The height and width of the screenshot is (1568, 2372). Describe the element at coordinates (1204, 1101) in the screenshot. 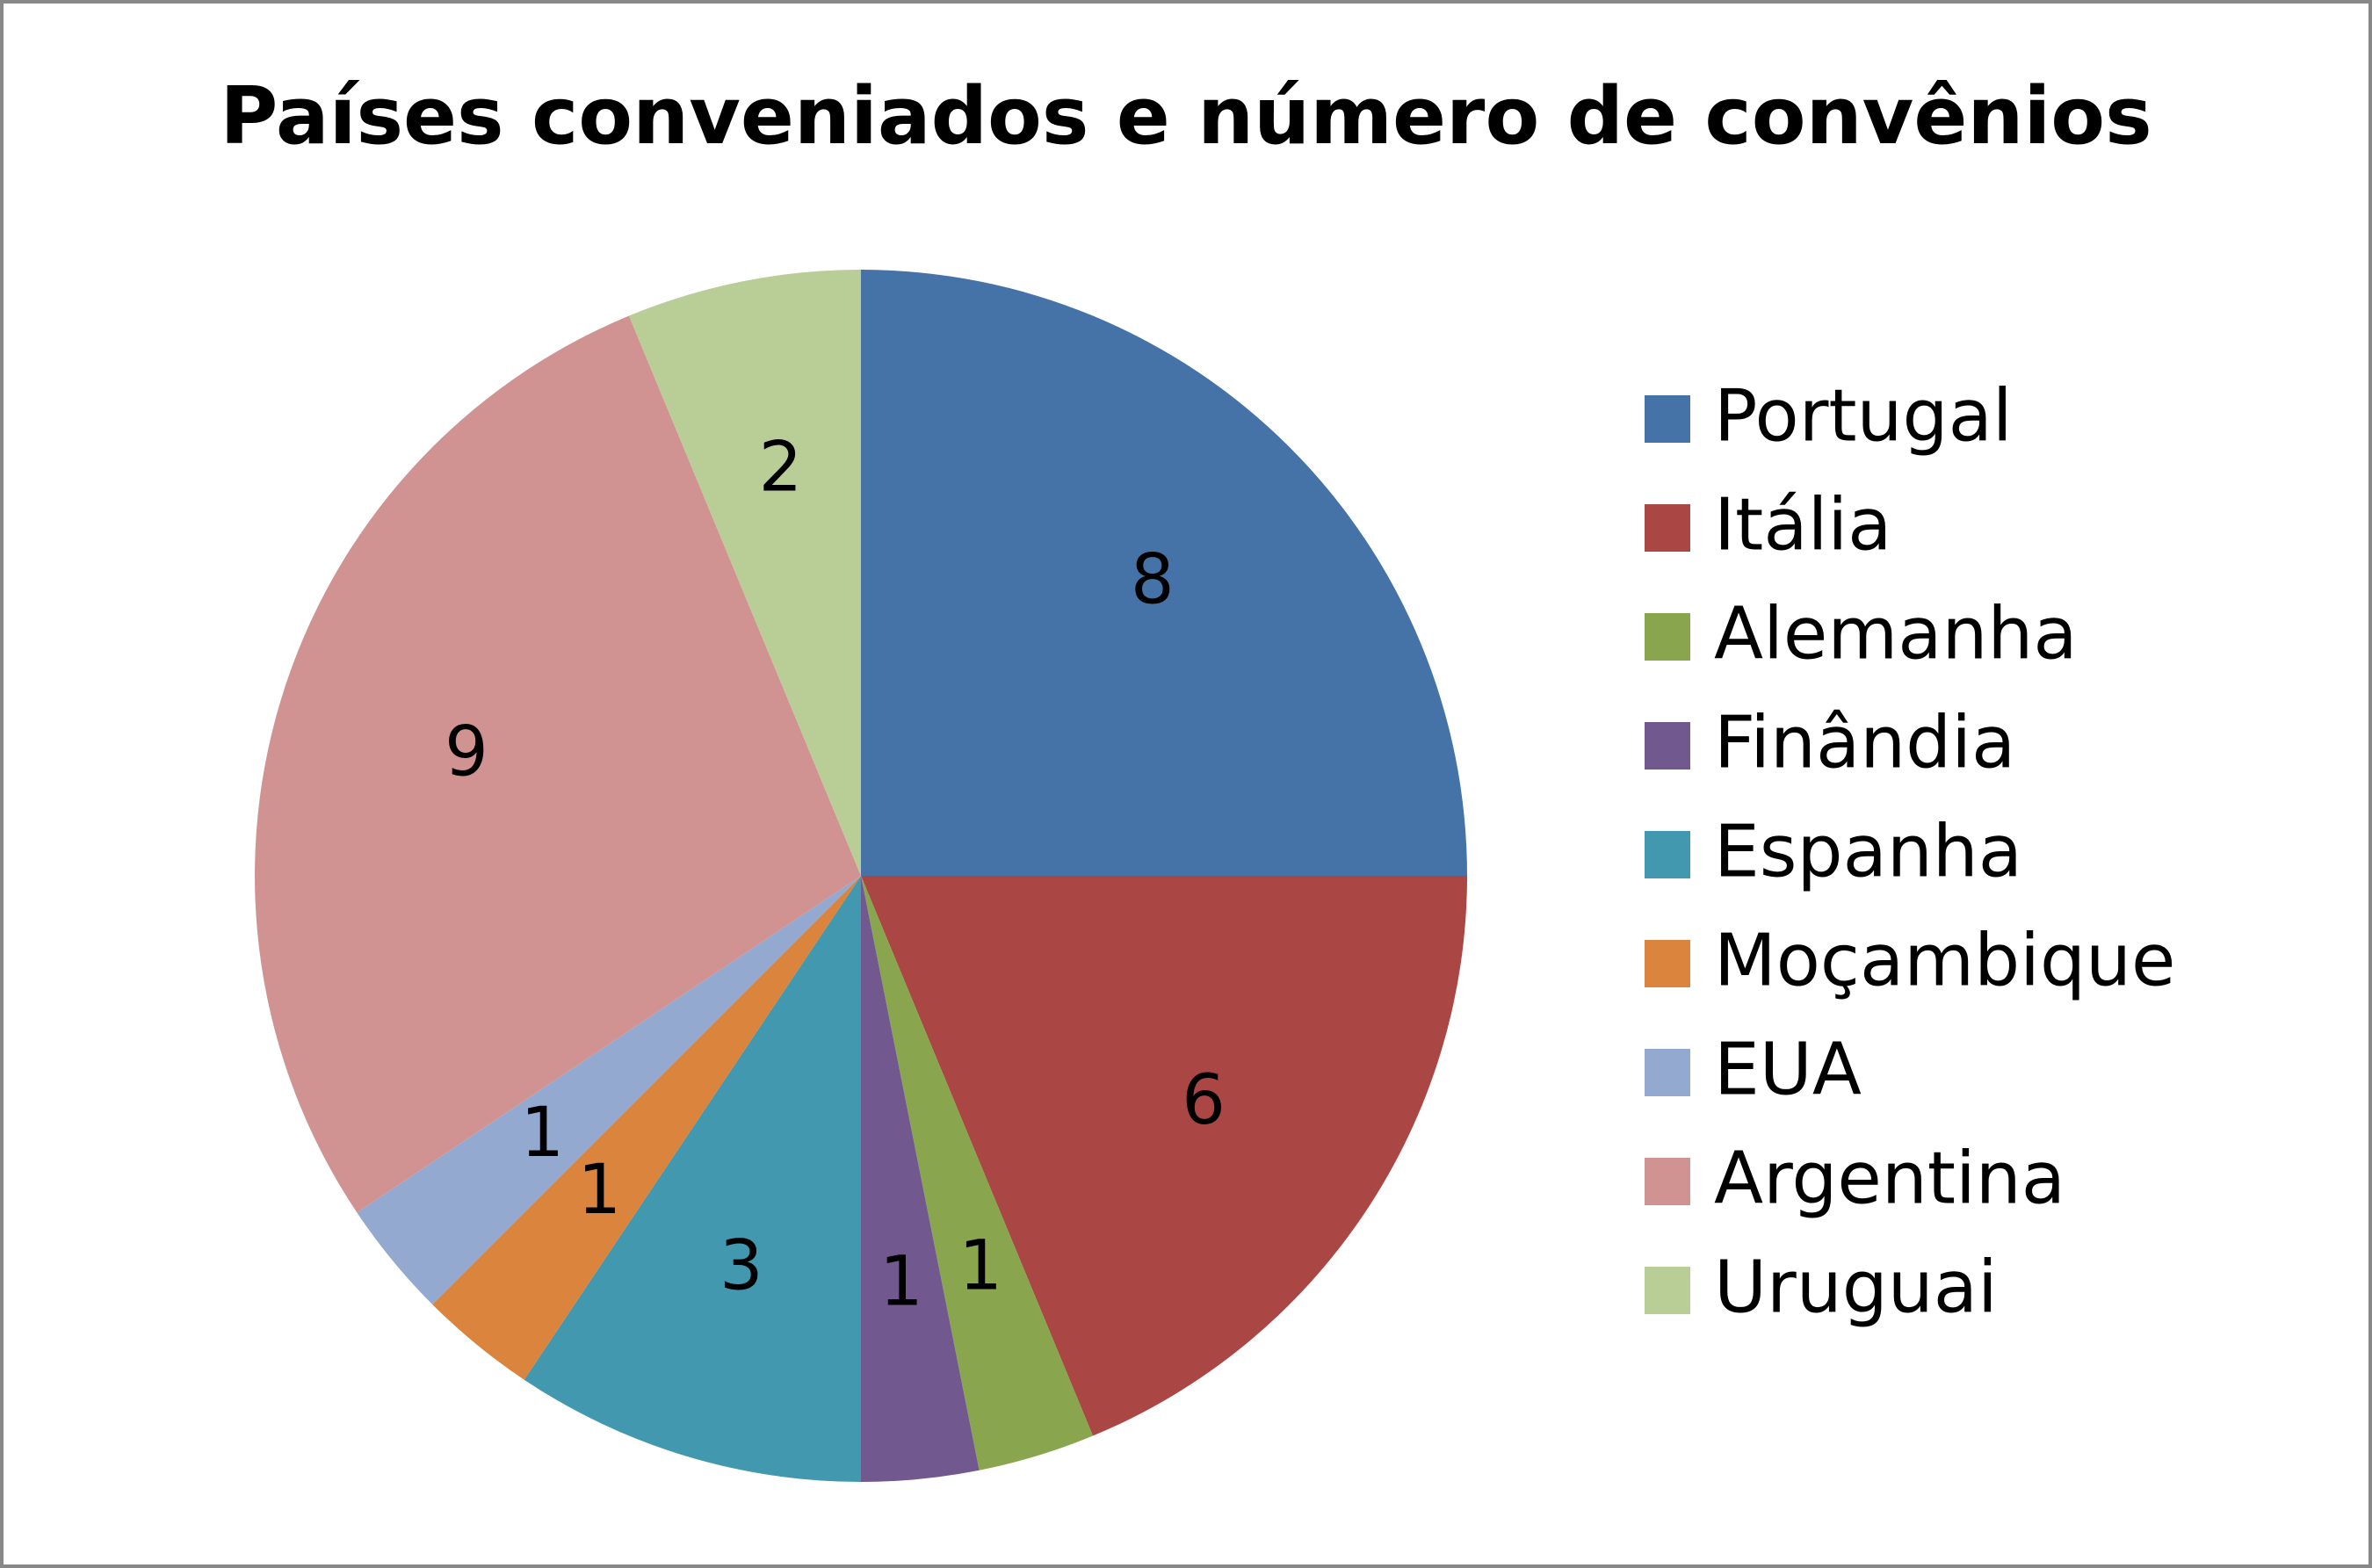

I see `data-label: 6` at that location.